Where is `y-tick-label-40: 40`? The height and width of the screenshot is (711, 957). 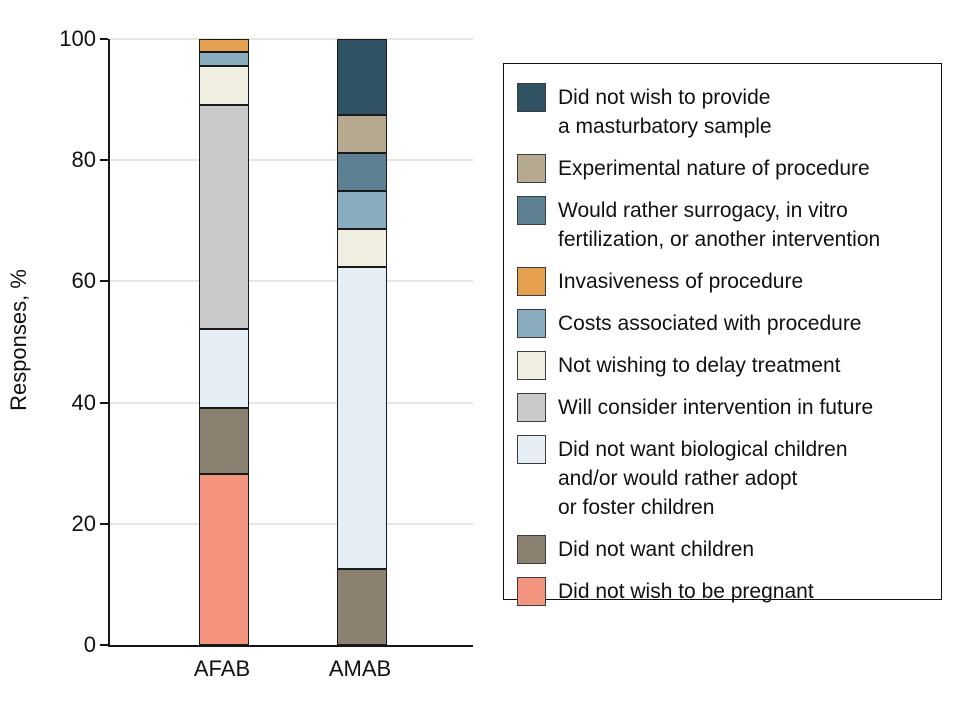
y-tick-label-40: 40 is located at coordinates (83, 402).